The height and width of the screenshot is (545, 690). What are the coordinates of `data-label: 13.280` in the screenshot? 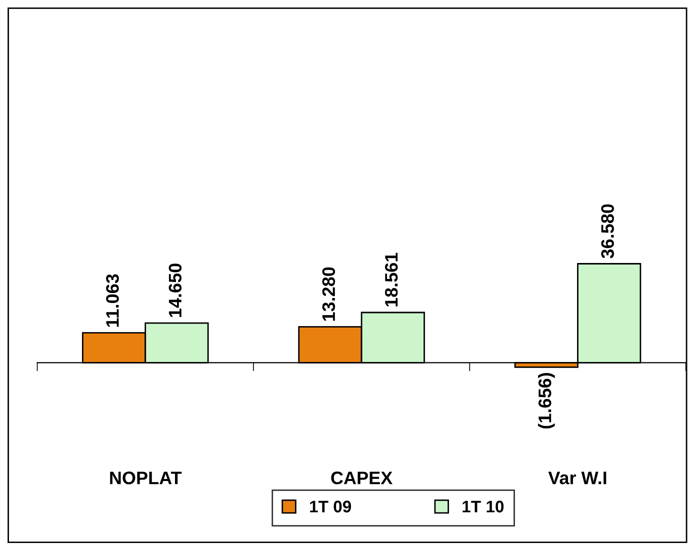 It's located at (329, 294).